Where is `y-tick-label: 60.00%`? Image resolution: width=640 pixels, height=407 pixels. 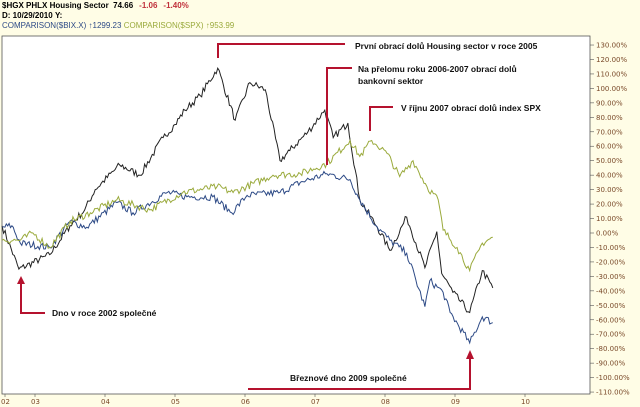
y-tick-label: 60.00% is located at coordinates (609, 147).